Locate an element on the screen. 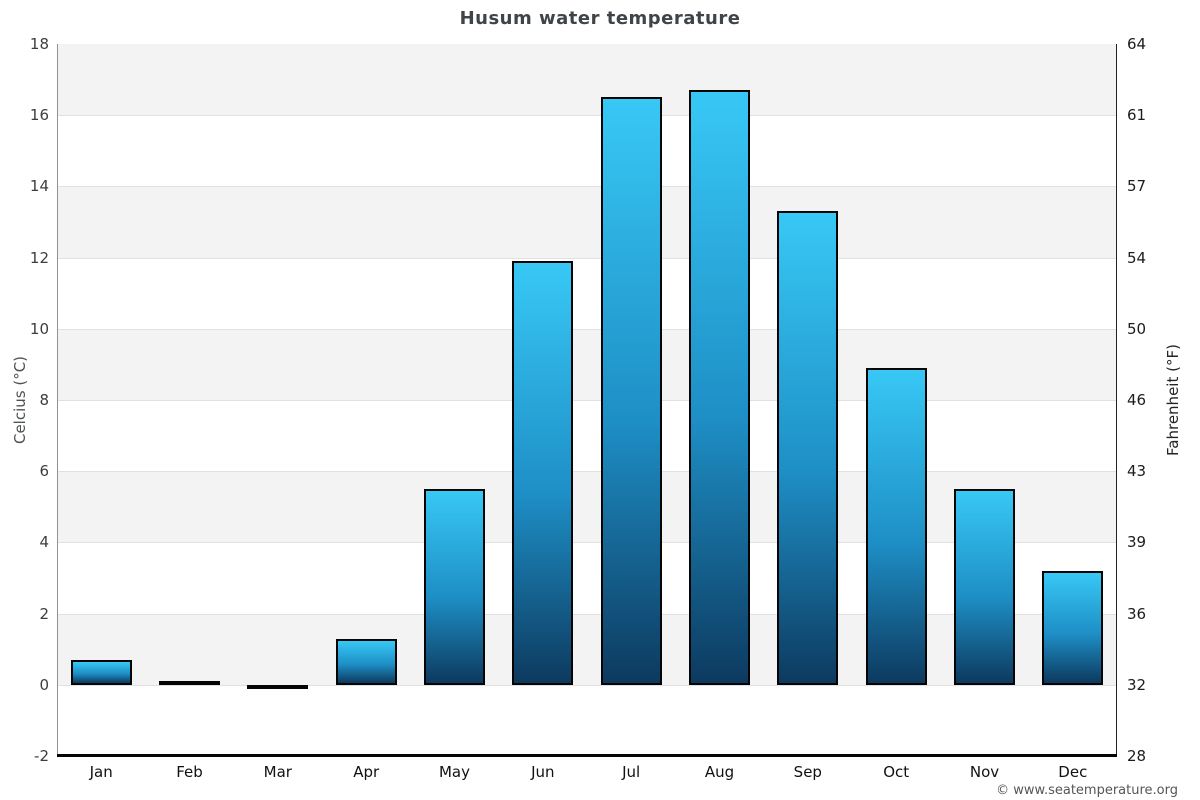  bar-jun is located at coordinates (543, 473).